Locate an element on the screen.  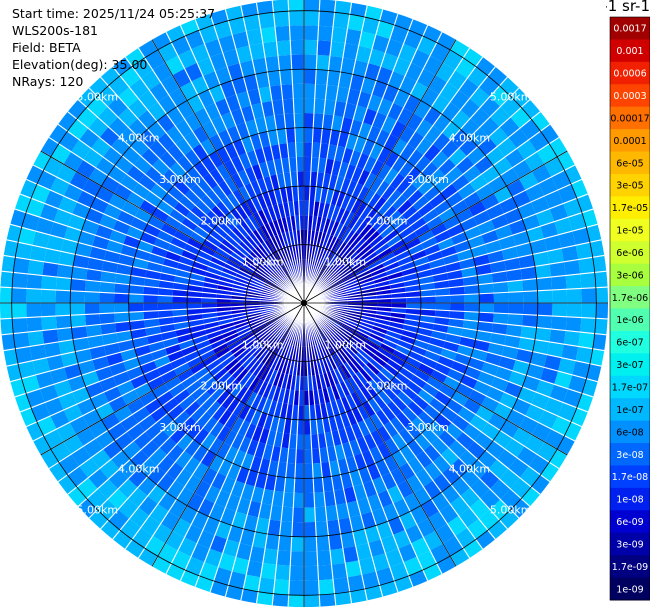
range-ring-label: 1.00km is located at coordinates (346, 344).